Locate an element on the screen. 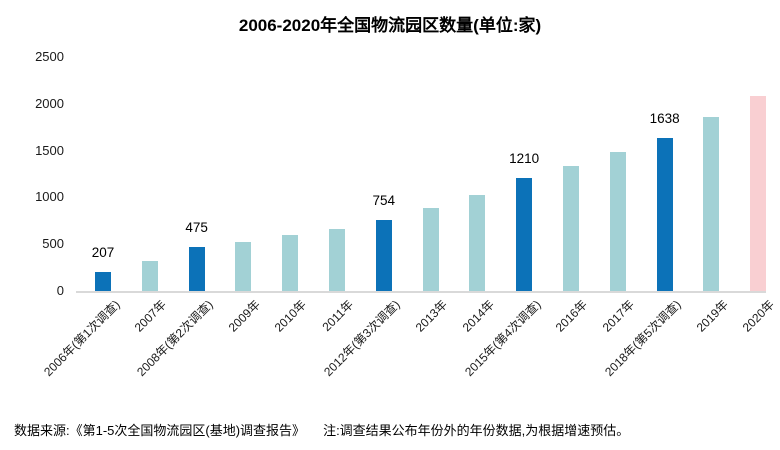  bar-value-label: 1210 is located at coordinates (524, 158).